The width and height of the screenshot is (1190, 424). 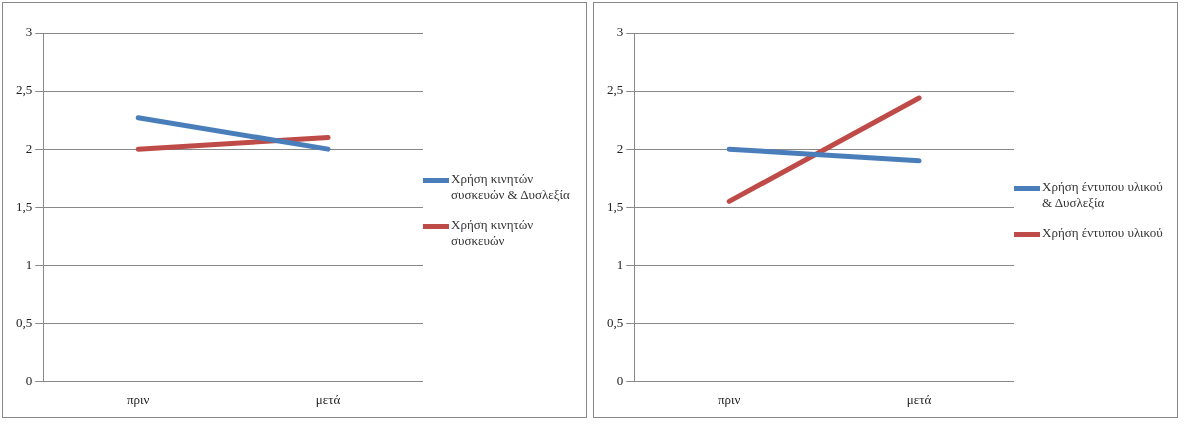 What do you see at coordinates (511, 187) in the screenshot?
I see `legend-label: Χρήση κινητών συσκευών & Δυσλεξία` at bounding box center [511, 187].